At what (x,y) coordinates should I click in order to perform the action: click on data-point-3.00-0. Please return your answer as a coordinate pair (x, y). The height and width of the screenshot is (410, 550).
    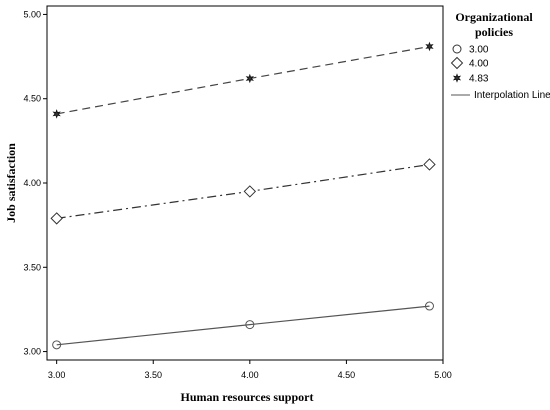
    Looking at the image, I should click on (57, 345).